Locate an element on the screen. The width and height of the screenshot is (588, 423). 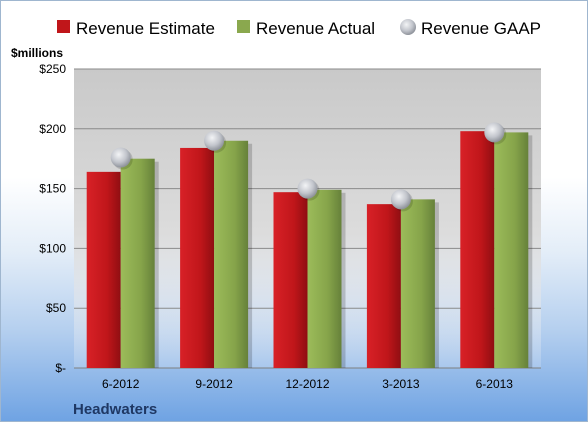
y-tick-label: $200 is located at coordinates (52, 129).